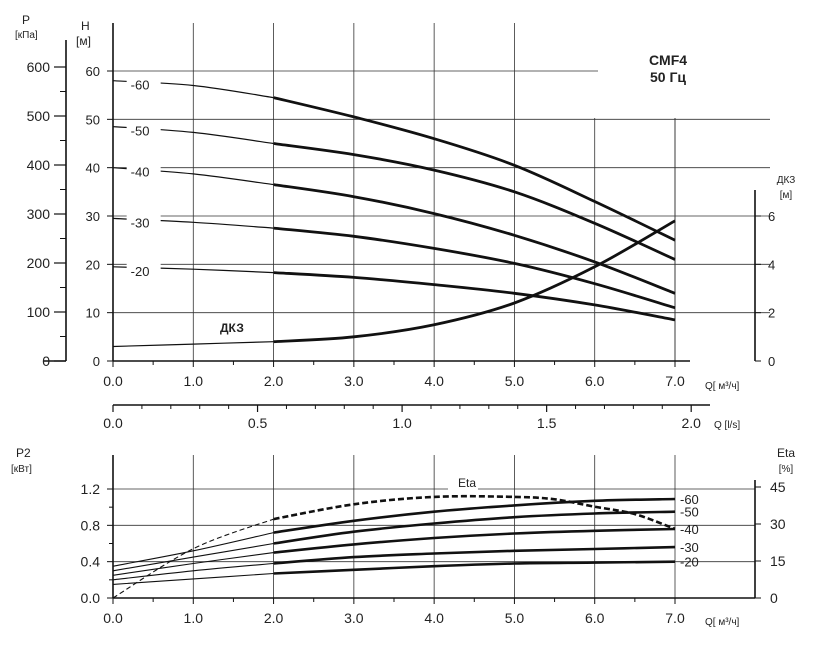 This screenshot has width=836, height=656. What do you see at coordinates (778, 561) in the screenshot?
I see `eta-tick-label-15: 15` at bounding box center [778, 561].